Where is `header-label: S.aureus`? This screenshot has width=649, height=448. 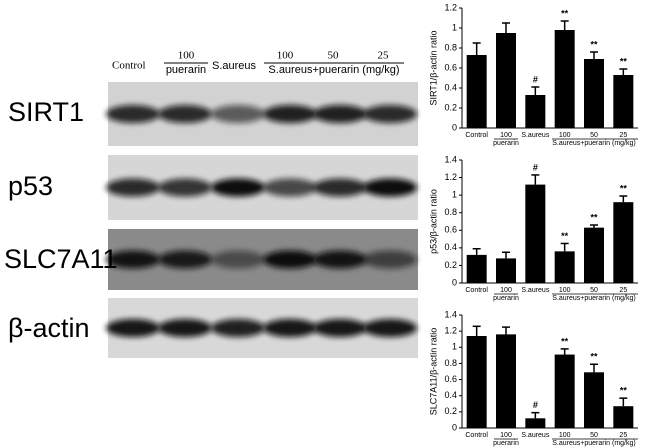 header-label: S.aureus is located at coordinates (234, 66).